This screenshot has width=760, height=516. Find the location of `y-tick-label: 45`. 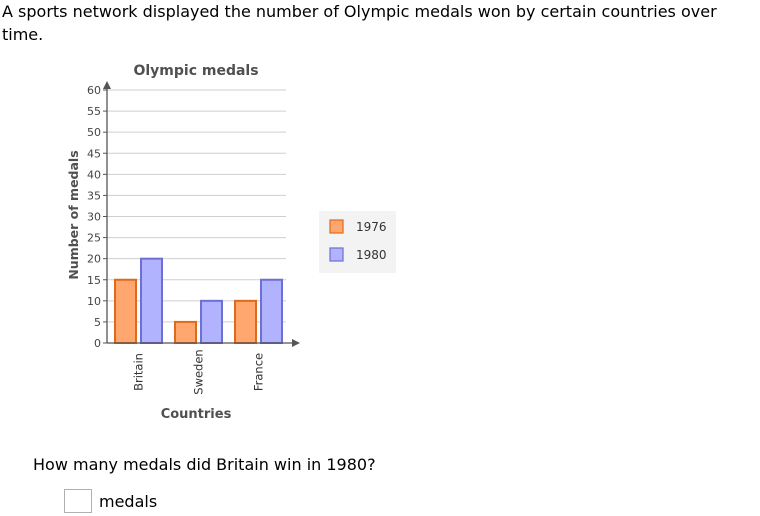

y-tick-label: 45 is located at coordinates (94, 153).